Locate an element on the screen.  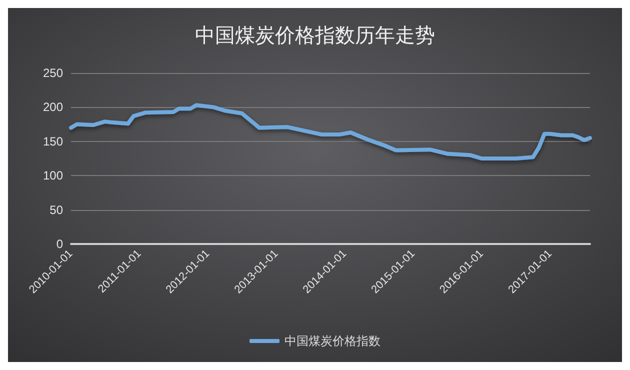
chart-title: 中国煤炭价格指数历年走势 is located at coordinates (315, 35).